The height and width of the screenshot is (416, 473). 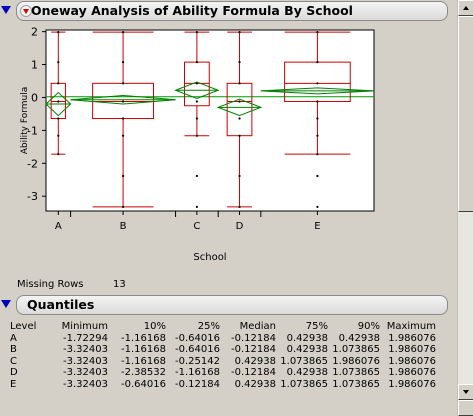 What do you see at coordinates (208, 327) in the screenshot?
I see `column-header: 25%` at bounding box center [208, 327].